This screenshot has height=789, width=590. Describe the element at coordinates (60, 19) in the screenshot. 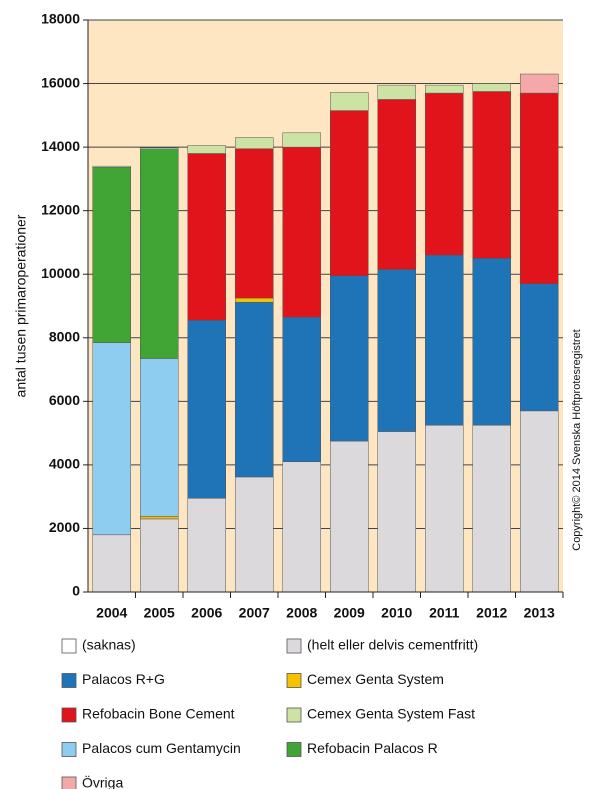

I see `y-tick-label: 18000` at that location.